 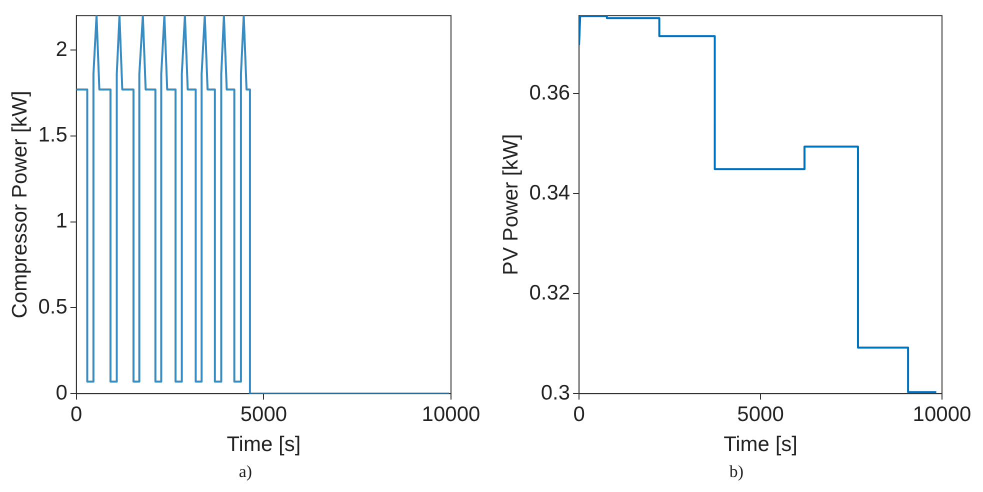 What do you see at coordinates (62, 49) in the screenshot?
I see `y-tick-label: 2` at bounding box center [62, 49].